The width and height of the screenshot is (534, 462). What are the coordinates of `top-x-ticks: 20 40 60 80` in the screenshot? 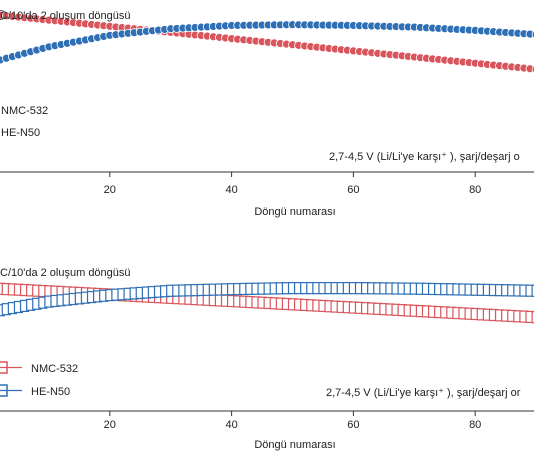 It's located at (292, 184).